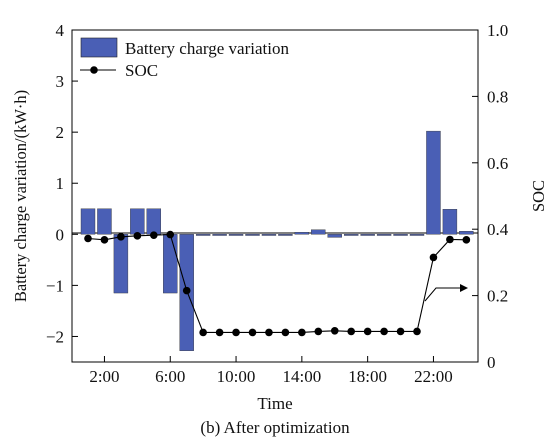 The height and width of the screenshot is (439, 557). Describe the element at coordinates (207, 48) in the screenshot. I see `legend-label-bar: Battery charge variation` at that location.